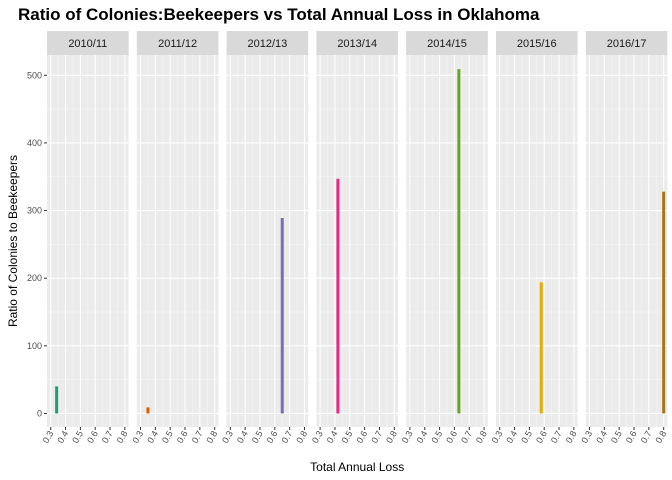 The height and width of the screenshot is (480, 672). I want to click on facet-strip-label: 2011/12, so click(177, 44).